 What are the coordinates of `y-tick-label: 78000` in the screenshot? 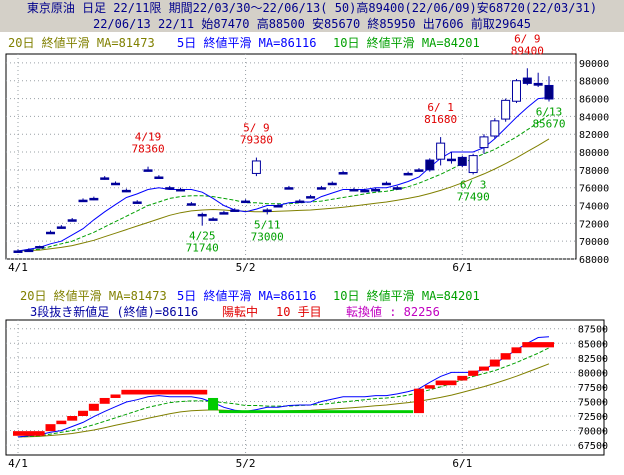 It's located at (594, 171).